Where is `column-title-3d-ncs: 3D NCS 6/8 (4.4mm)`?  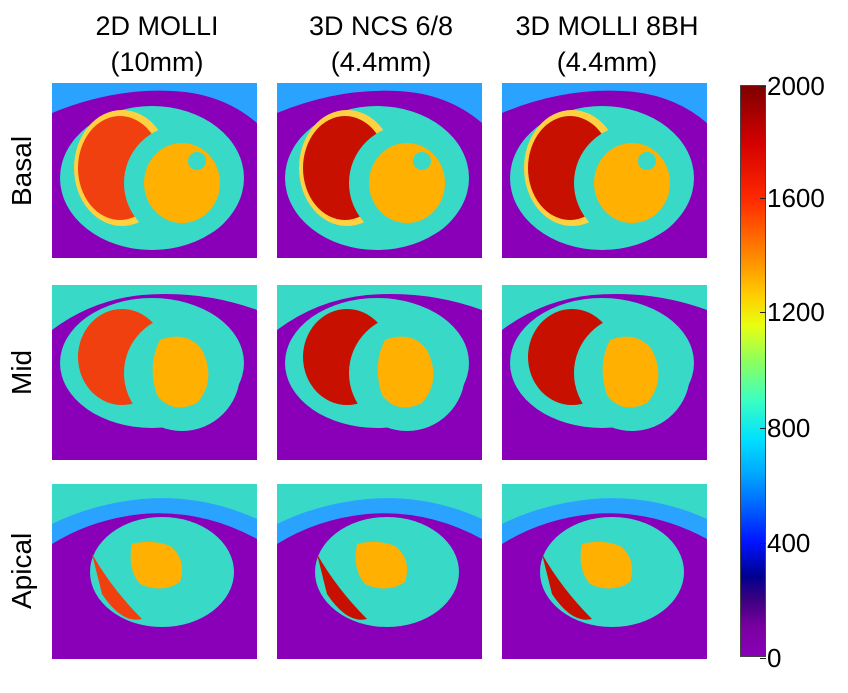
column-title-3d-ncs: 3D NCS 6/8 (4.4mm) is located at coordinates (381, 44).